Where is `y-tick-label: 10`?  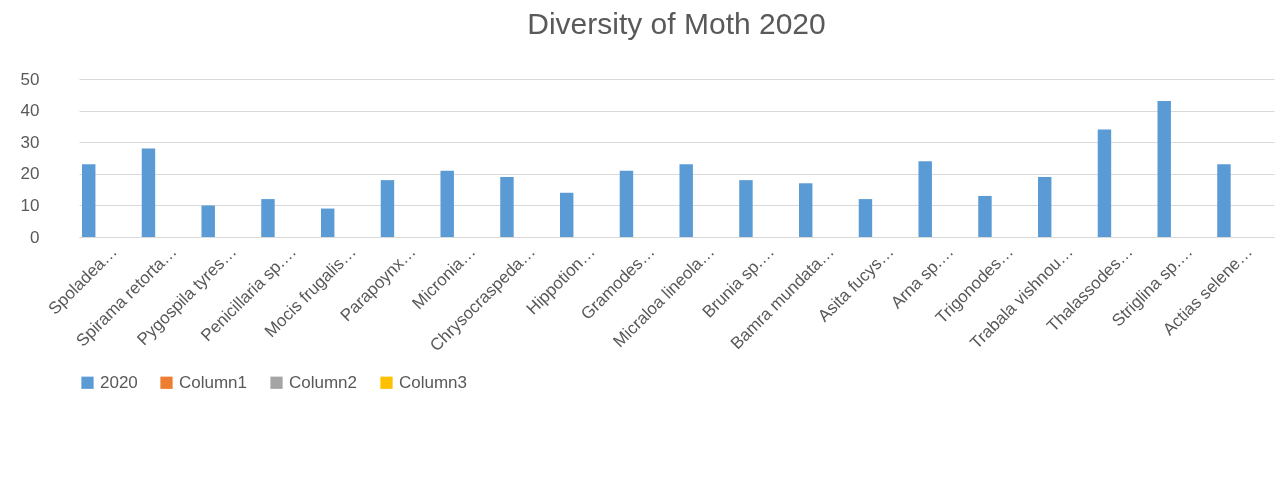
y-tick-label: 10 is located at coordinates (30, 205).